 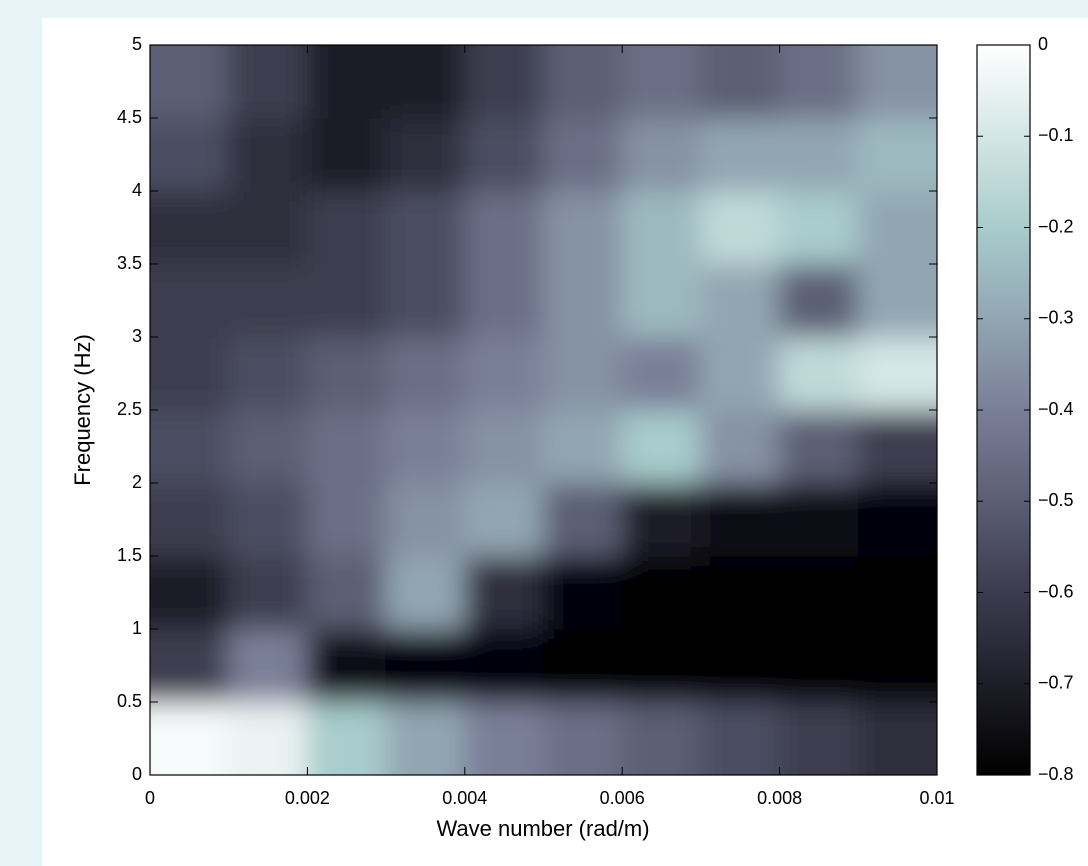 I want to click on y-tick-label: 1.5, so click(x=129, y=555).